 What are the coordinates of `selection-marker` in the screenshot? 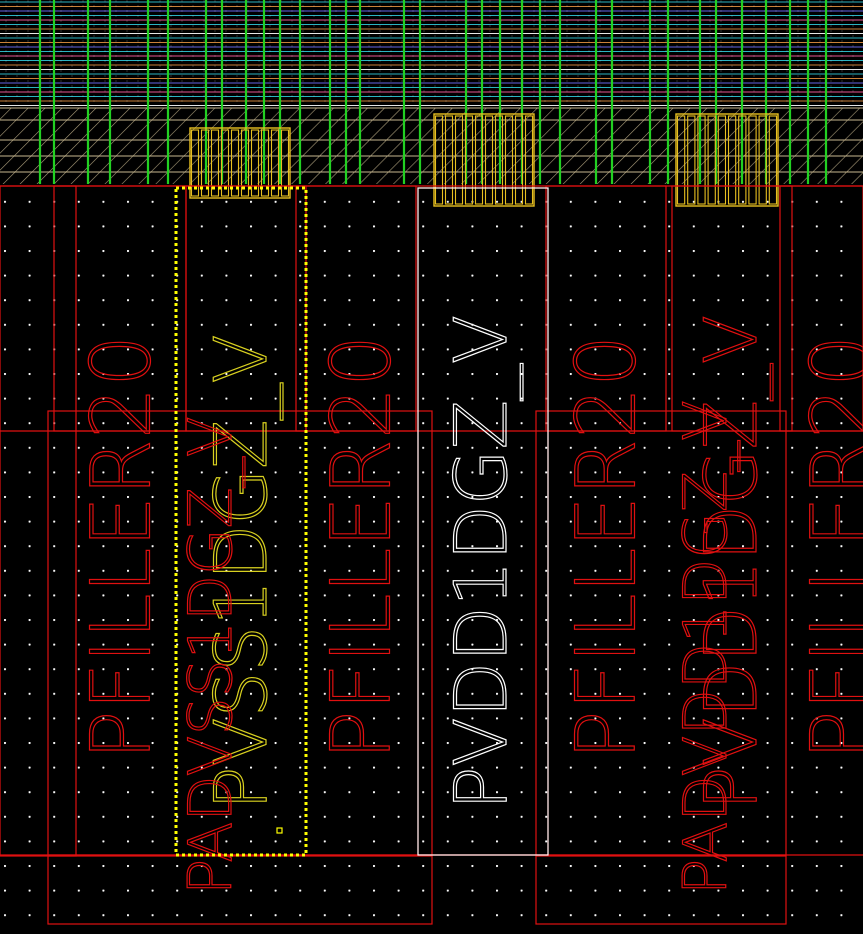 It's located at (279, 830).